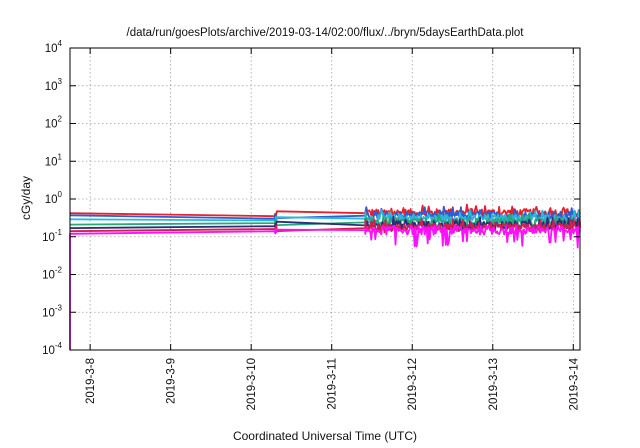 The width and height of the screenshot is (640, 448). Describe the element at coordinates (54, 47) in the screenshot. I see `y-tick-label: 10⁴` at that location.